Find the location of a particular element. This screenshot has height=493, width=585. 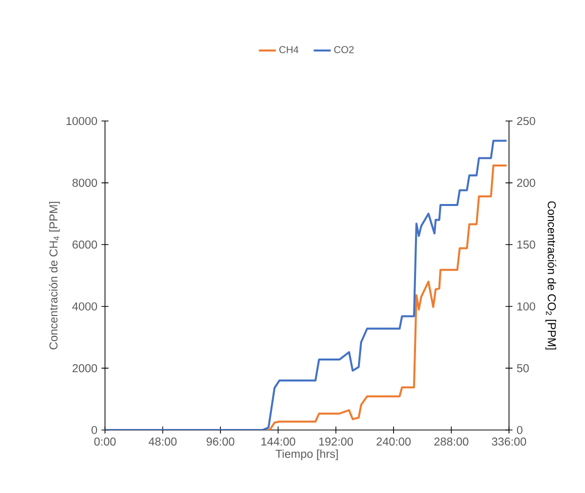

y2-axis-title: Concentración de CO$_{2}$ [PPM] is located at coordinates (550, 275).